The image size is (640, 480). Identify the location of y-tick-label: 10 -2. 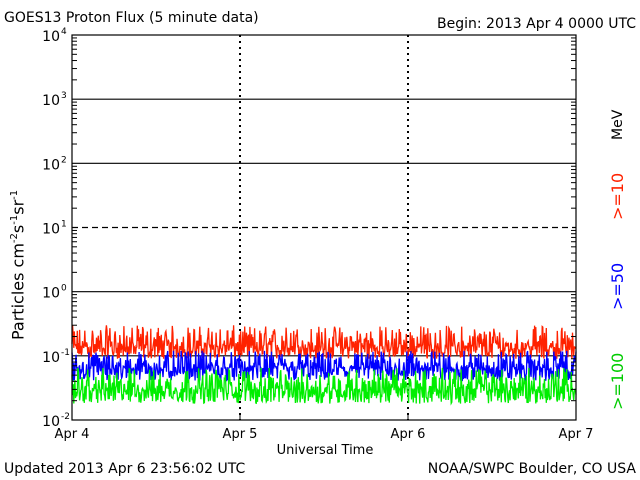
(56, 421).